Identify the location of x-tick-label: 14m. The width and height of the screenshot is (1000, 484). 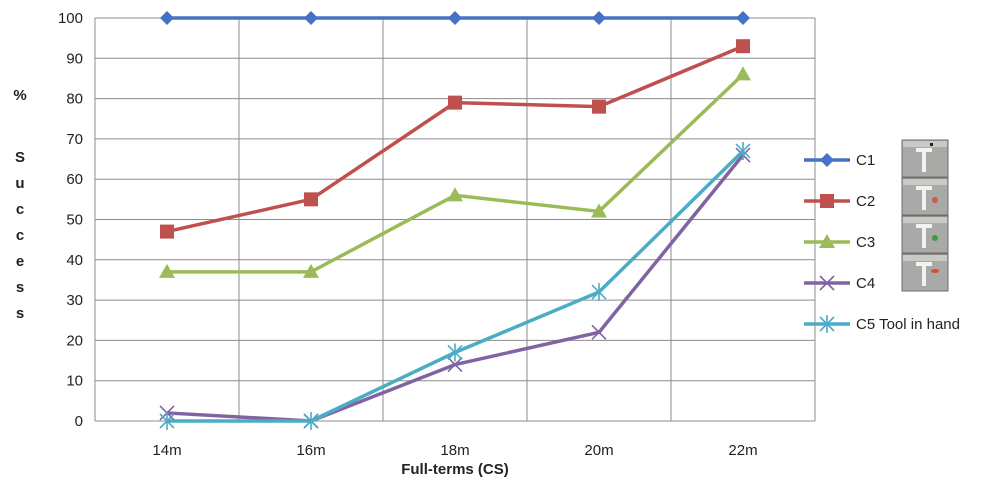
(166, 450).